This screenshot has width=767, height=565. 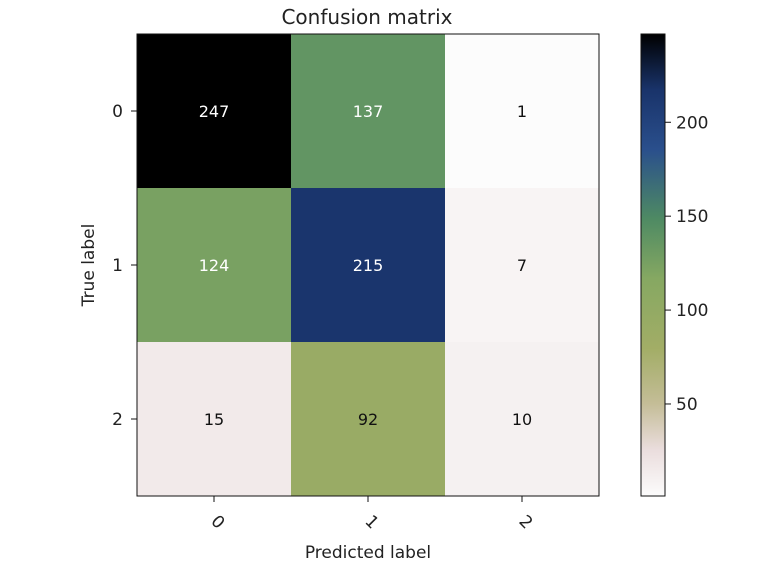 I want to click on y-tick-label: 1, so click(x=117, y=266).